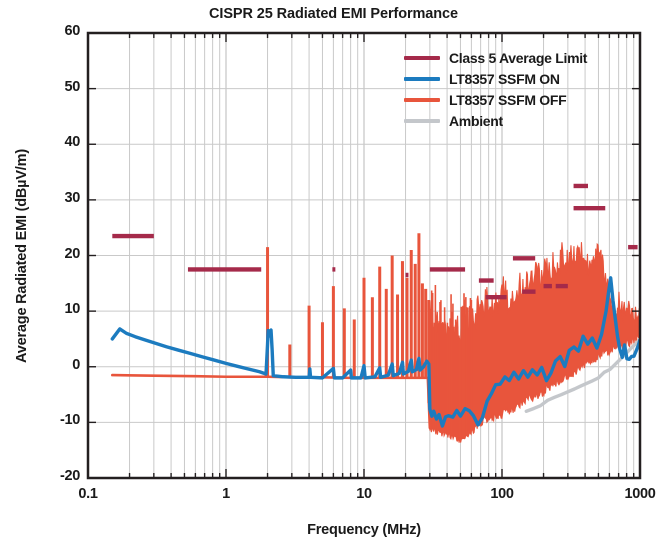 The width and height of the screenshot is (667, 554). Describe the element at coordinates (72, 31) in the screenshot. I see `y-tick-label: 60` at that location.